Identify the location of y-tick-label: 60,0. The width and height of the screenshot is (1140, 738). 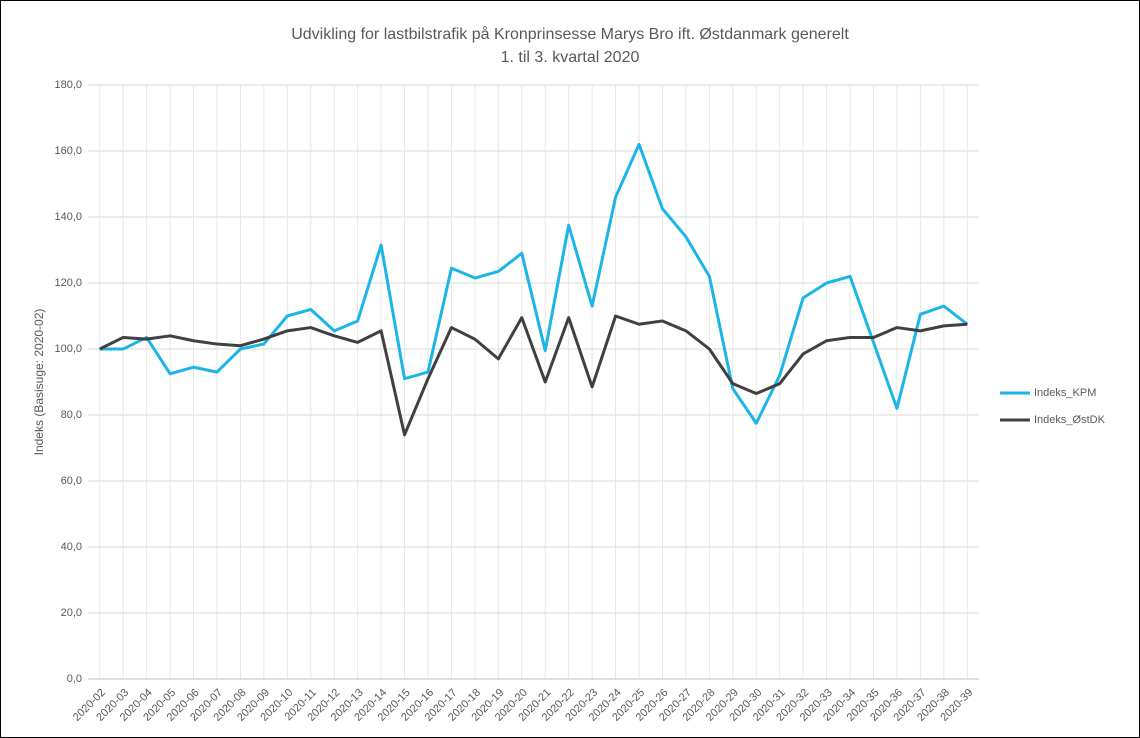
(71, 481).